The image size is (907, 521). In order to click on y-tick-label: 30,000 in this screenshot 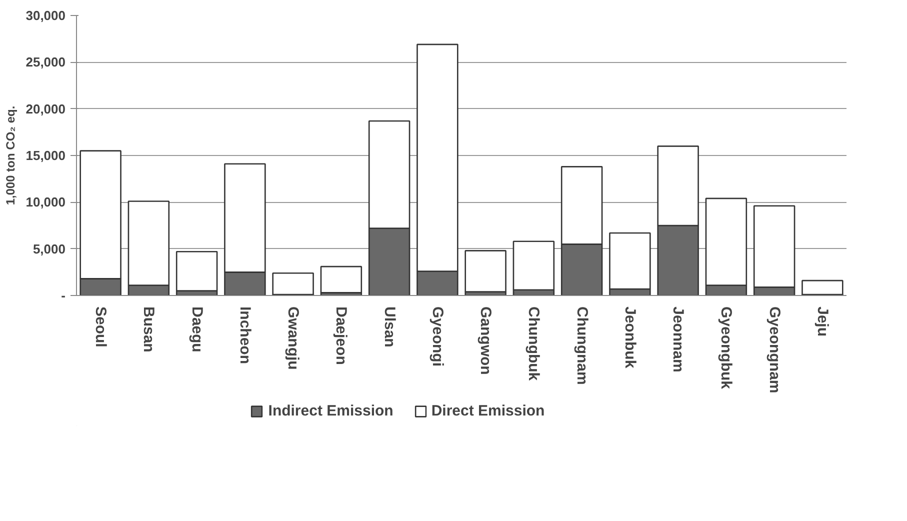, I will do `click(46, 15)`.